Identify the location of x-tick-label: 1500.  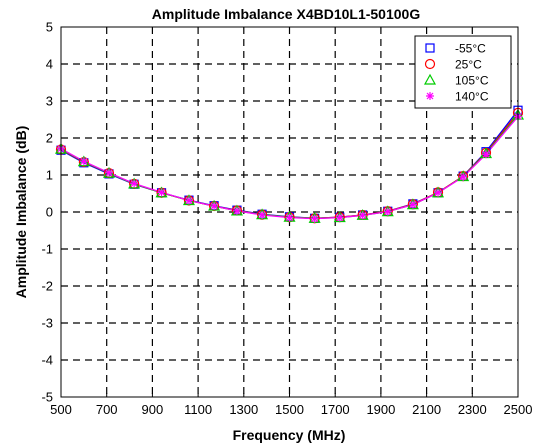
(289, 409).